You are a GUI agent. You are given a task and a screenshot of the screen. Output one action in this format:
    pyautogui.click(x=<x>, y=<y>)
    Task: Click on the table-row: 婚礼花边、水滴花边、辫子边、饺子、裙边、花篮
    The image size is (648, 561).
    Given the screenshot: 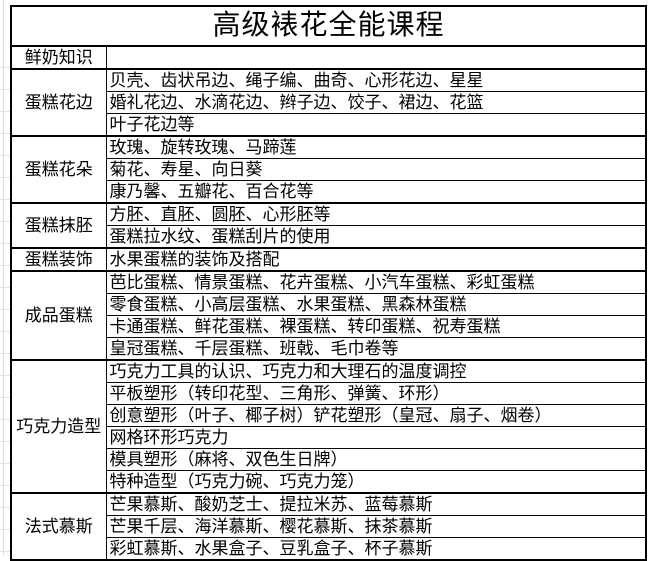 What is the action you would take?
    pyautogui.click(x=329, y=102)
    